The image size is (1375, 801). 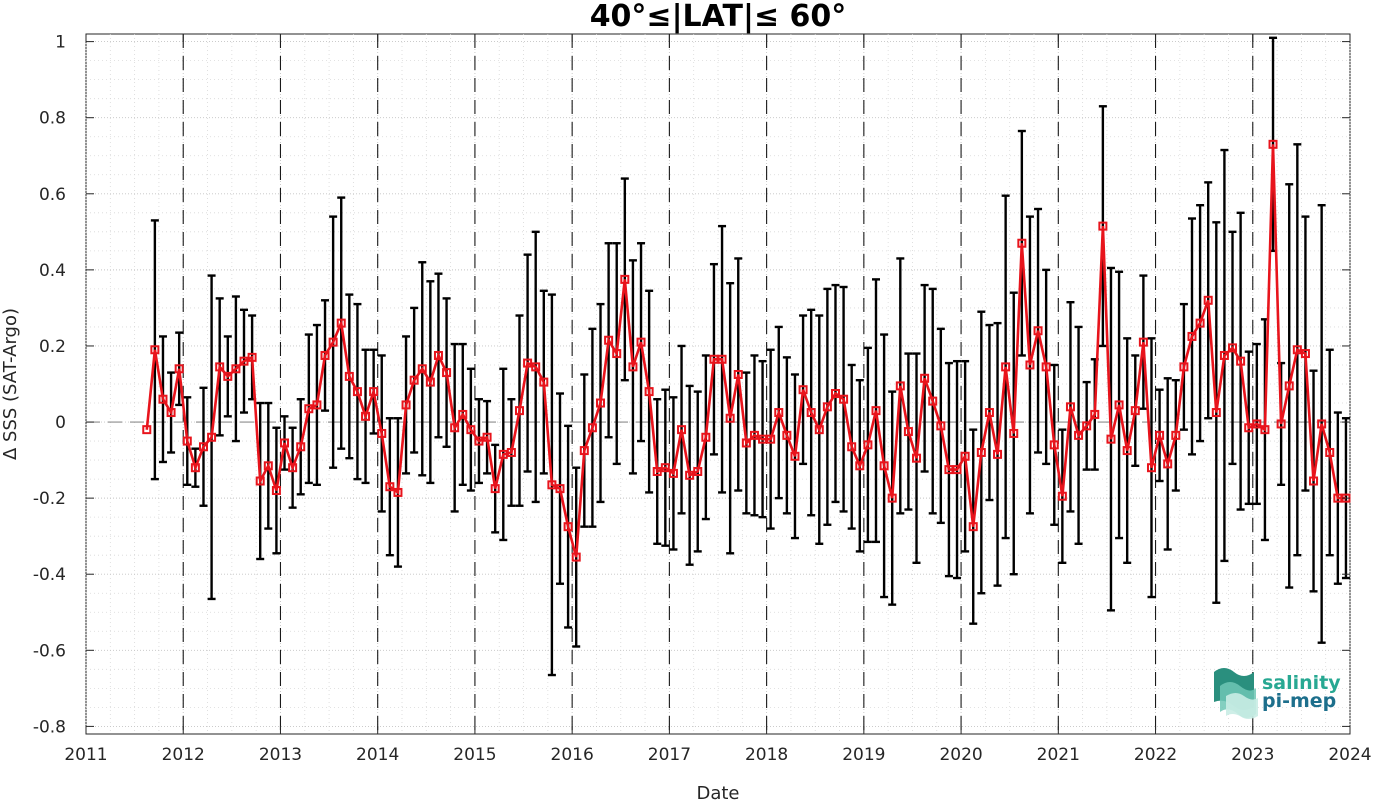 I want to click on salinity-pimep-logo: salinity pi-mep, so click(x=1277, y=693).